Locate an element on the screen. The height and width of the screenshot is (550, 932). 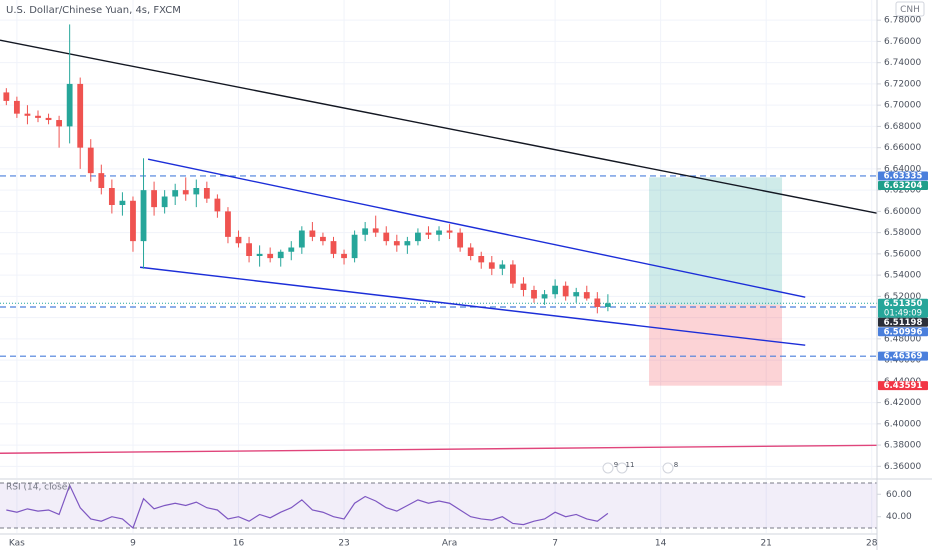
y-tick-label: 6.76000 is located at coordinates (902, 42).